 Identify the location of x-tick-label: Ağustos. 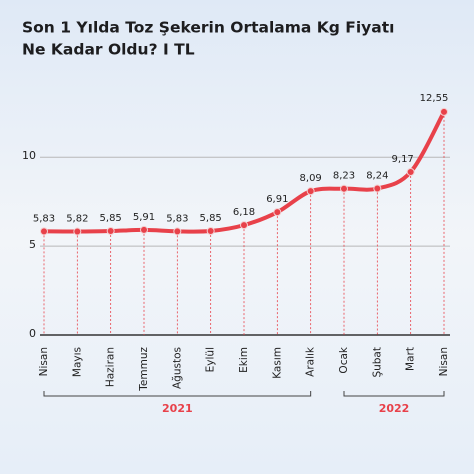
(177, 368).